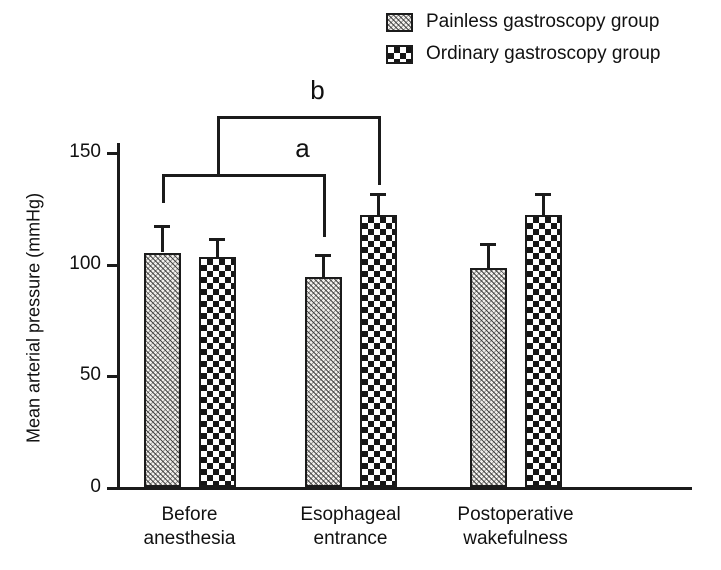 This screenshot has height=570, width=721. I want to click on x-category-label: Before anesthesia, so click(189, 526).